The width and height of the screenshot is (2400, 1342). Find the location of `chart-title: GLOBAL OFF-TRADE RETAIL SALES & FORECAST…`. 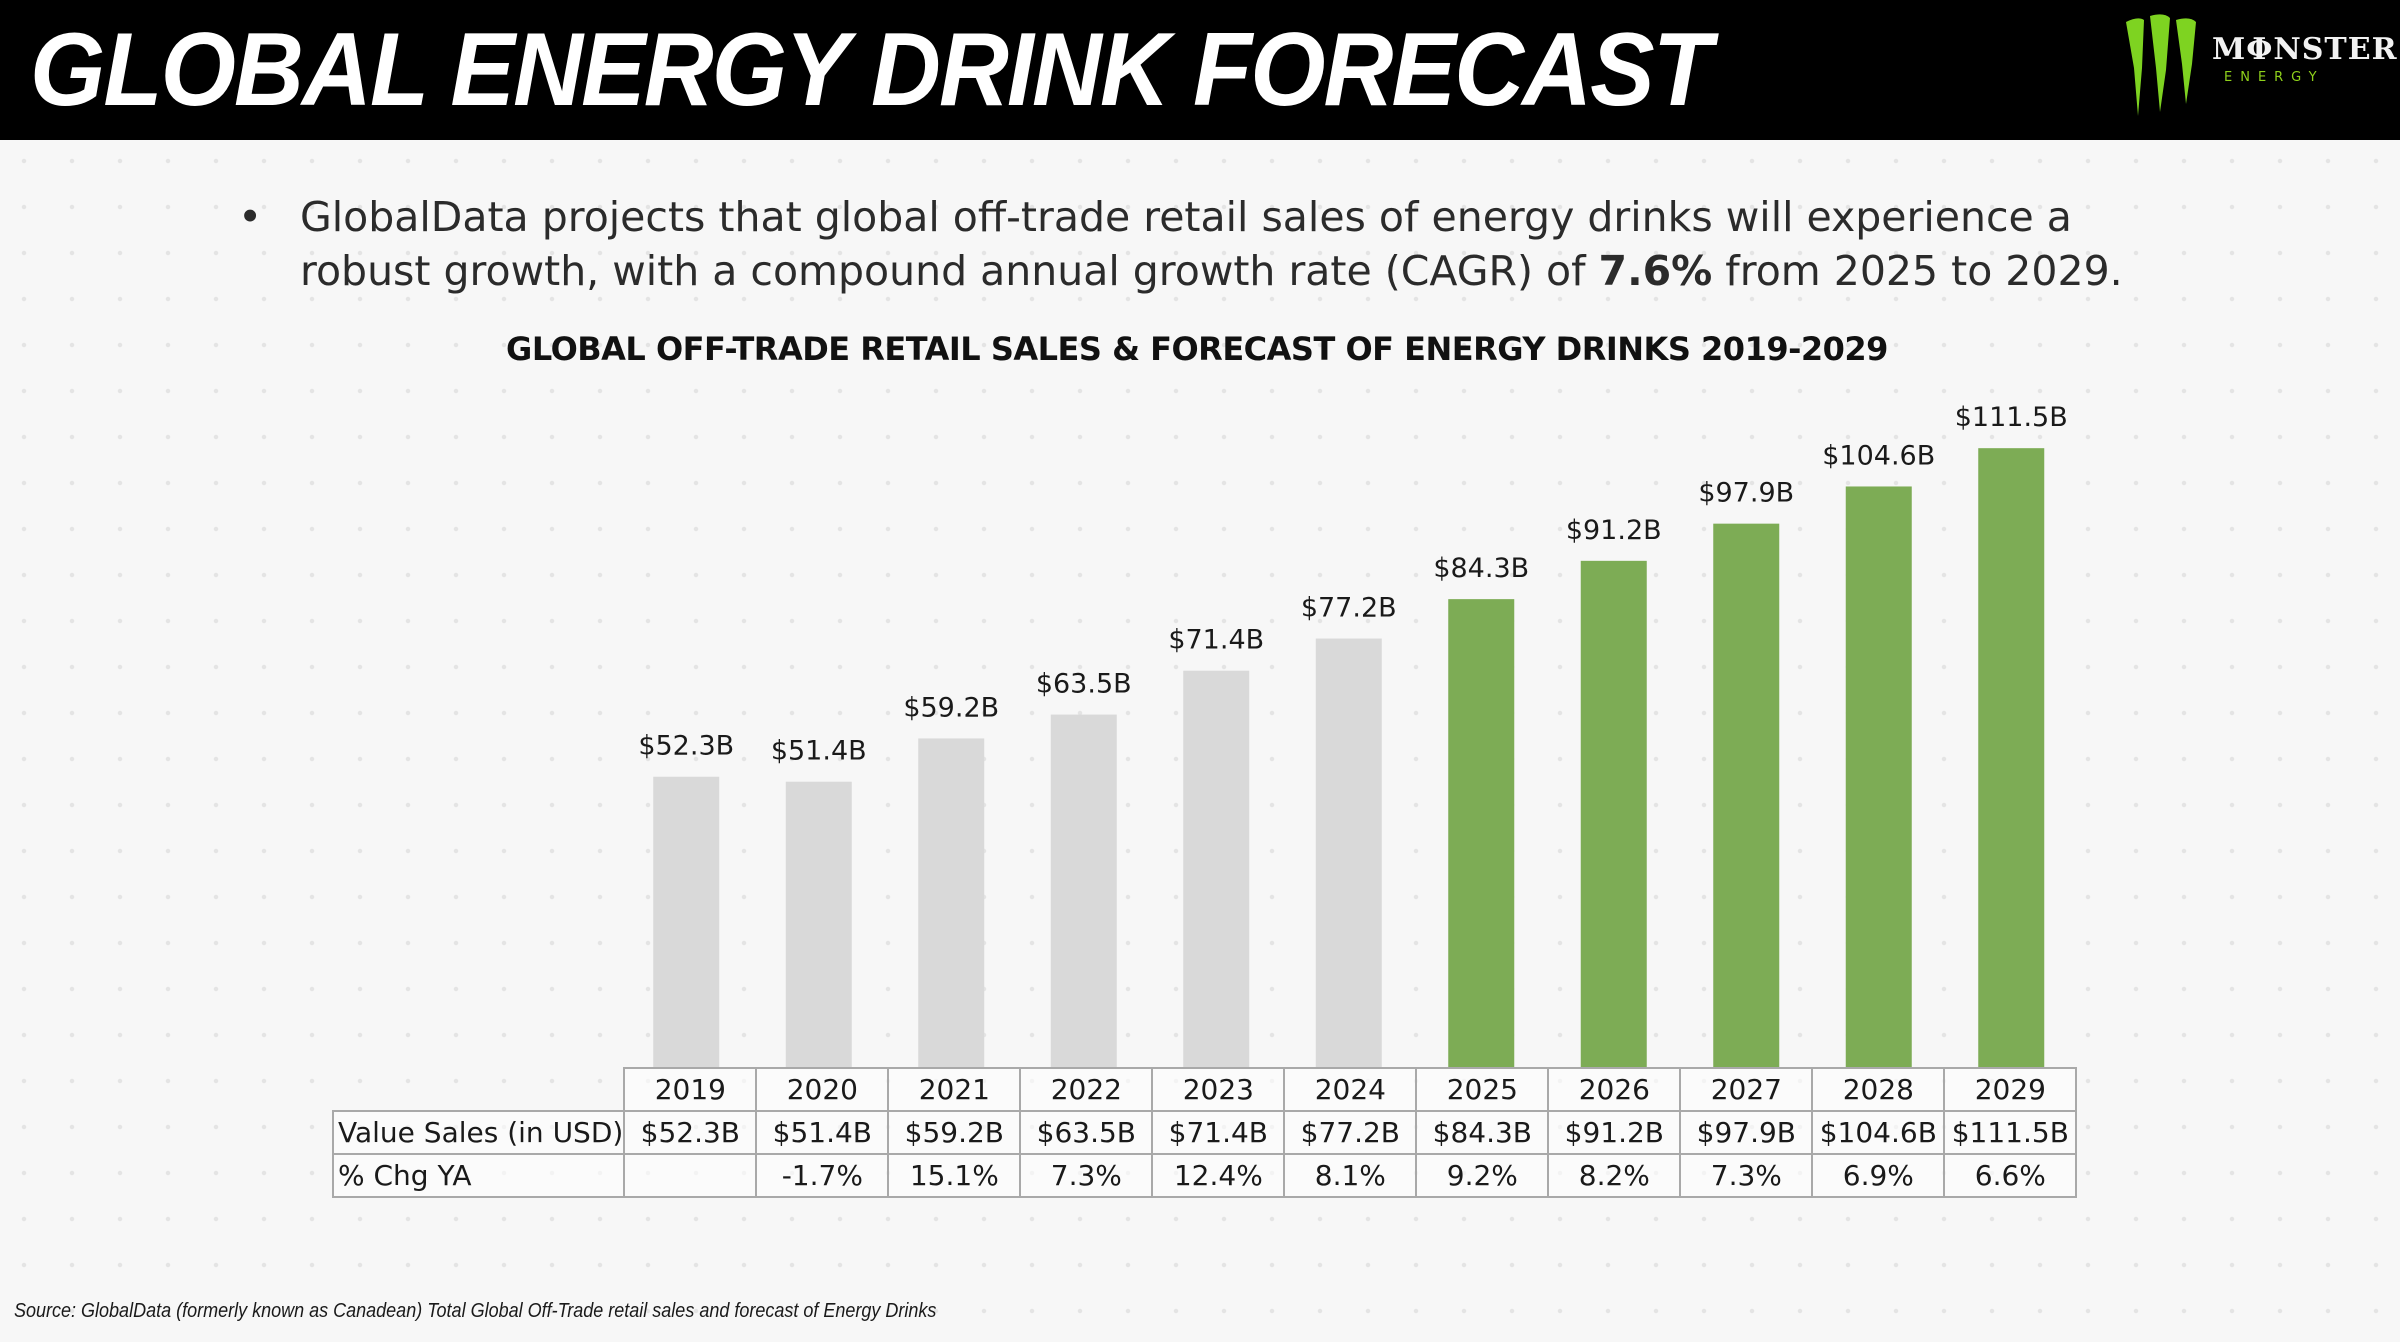

chart-title: GLOBAL OFF-TRADE RETAIL SALES & FORECAST… is located at coordinates (1197, 349).